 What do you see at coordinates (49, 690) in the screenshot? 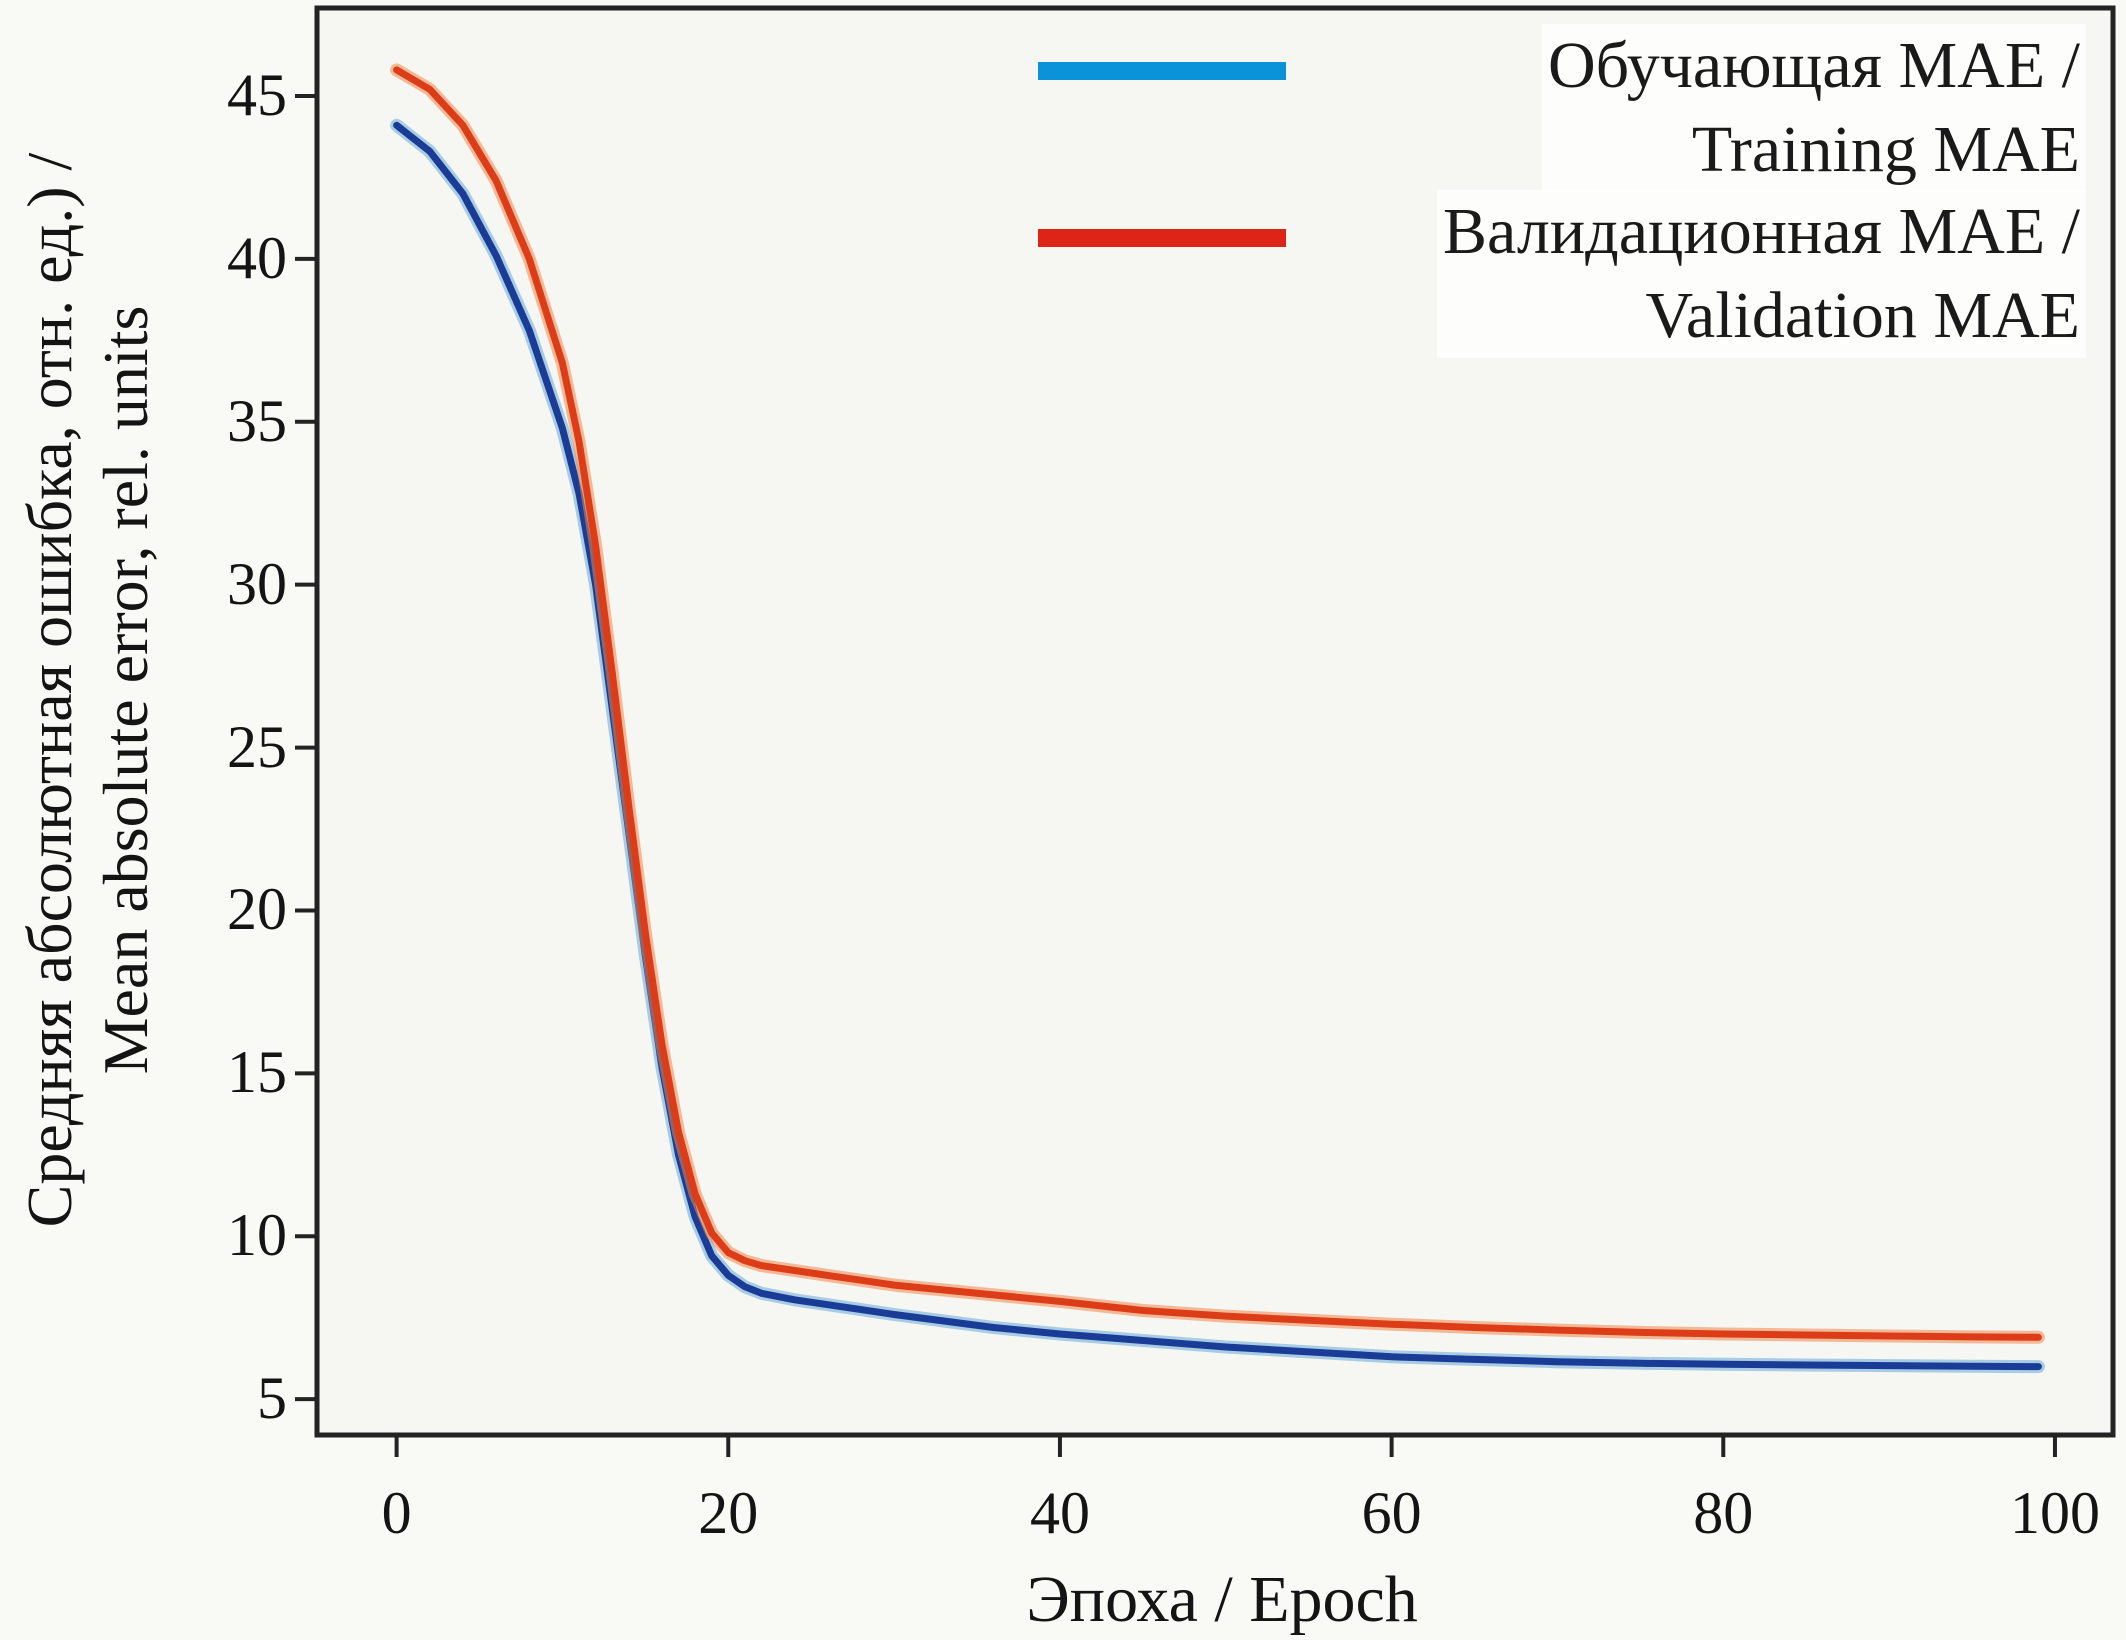
I see `y-axis-title-line-ru: Средняя абсолютная ошибка, отн. ед.) /` at bounding box center [49, 690].